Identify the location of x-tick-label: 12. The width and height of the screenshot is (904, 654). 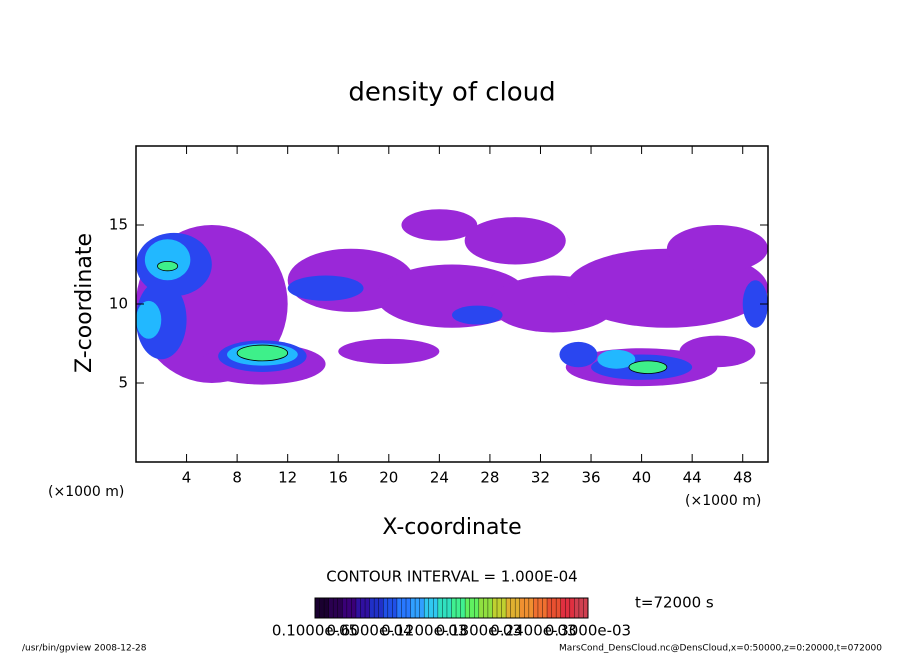
(287, 478).